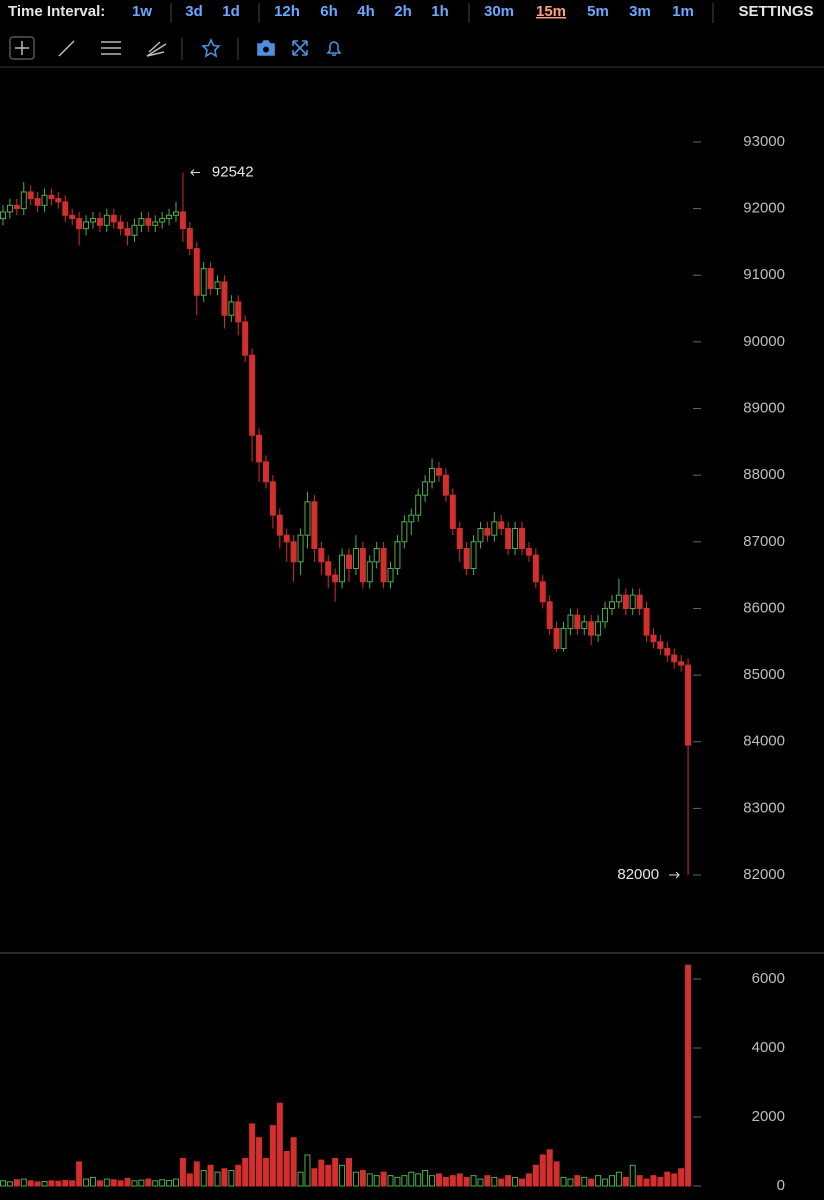 Image resolution: width=824 pixels, height=1200 pixels. What do you see at coordinates (764, 807) in the screenshot?
I see `y-tick-label: 83000` at bounding box center [764, 807].